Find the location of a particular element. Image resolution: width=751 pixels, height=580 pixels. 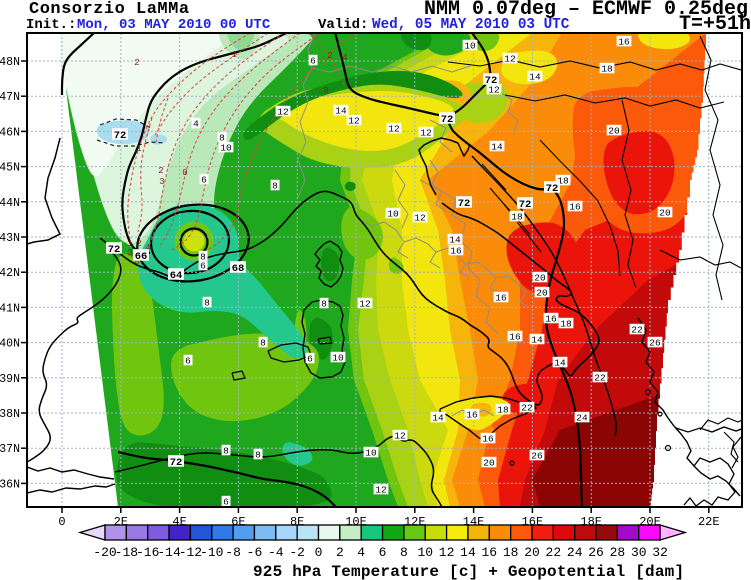

svg-text: 24 is located at coordinates (575, 552).